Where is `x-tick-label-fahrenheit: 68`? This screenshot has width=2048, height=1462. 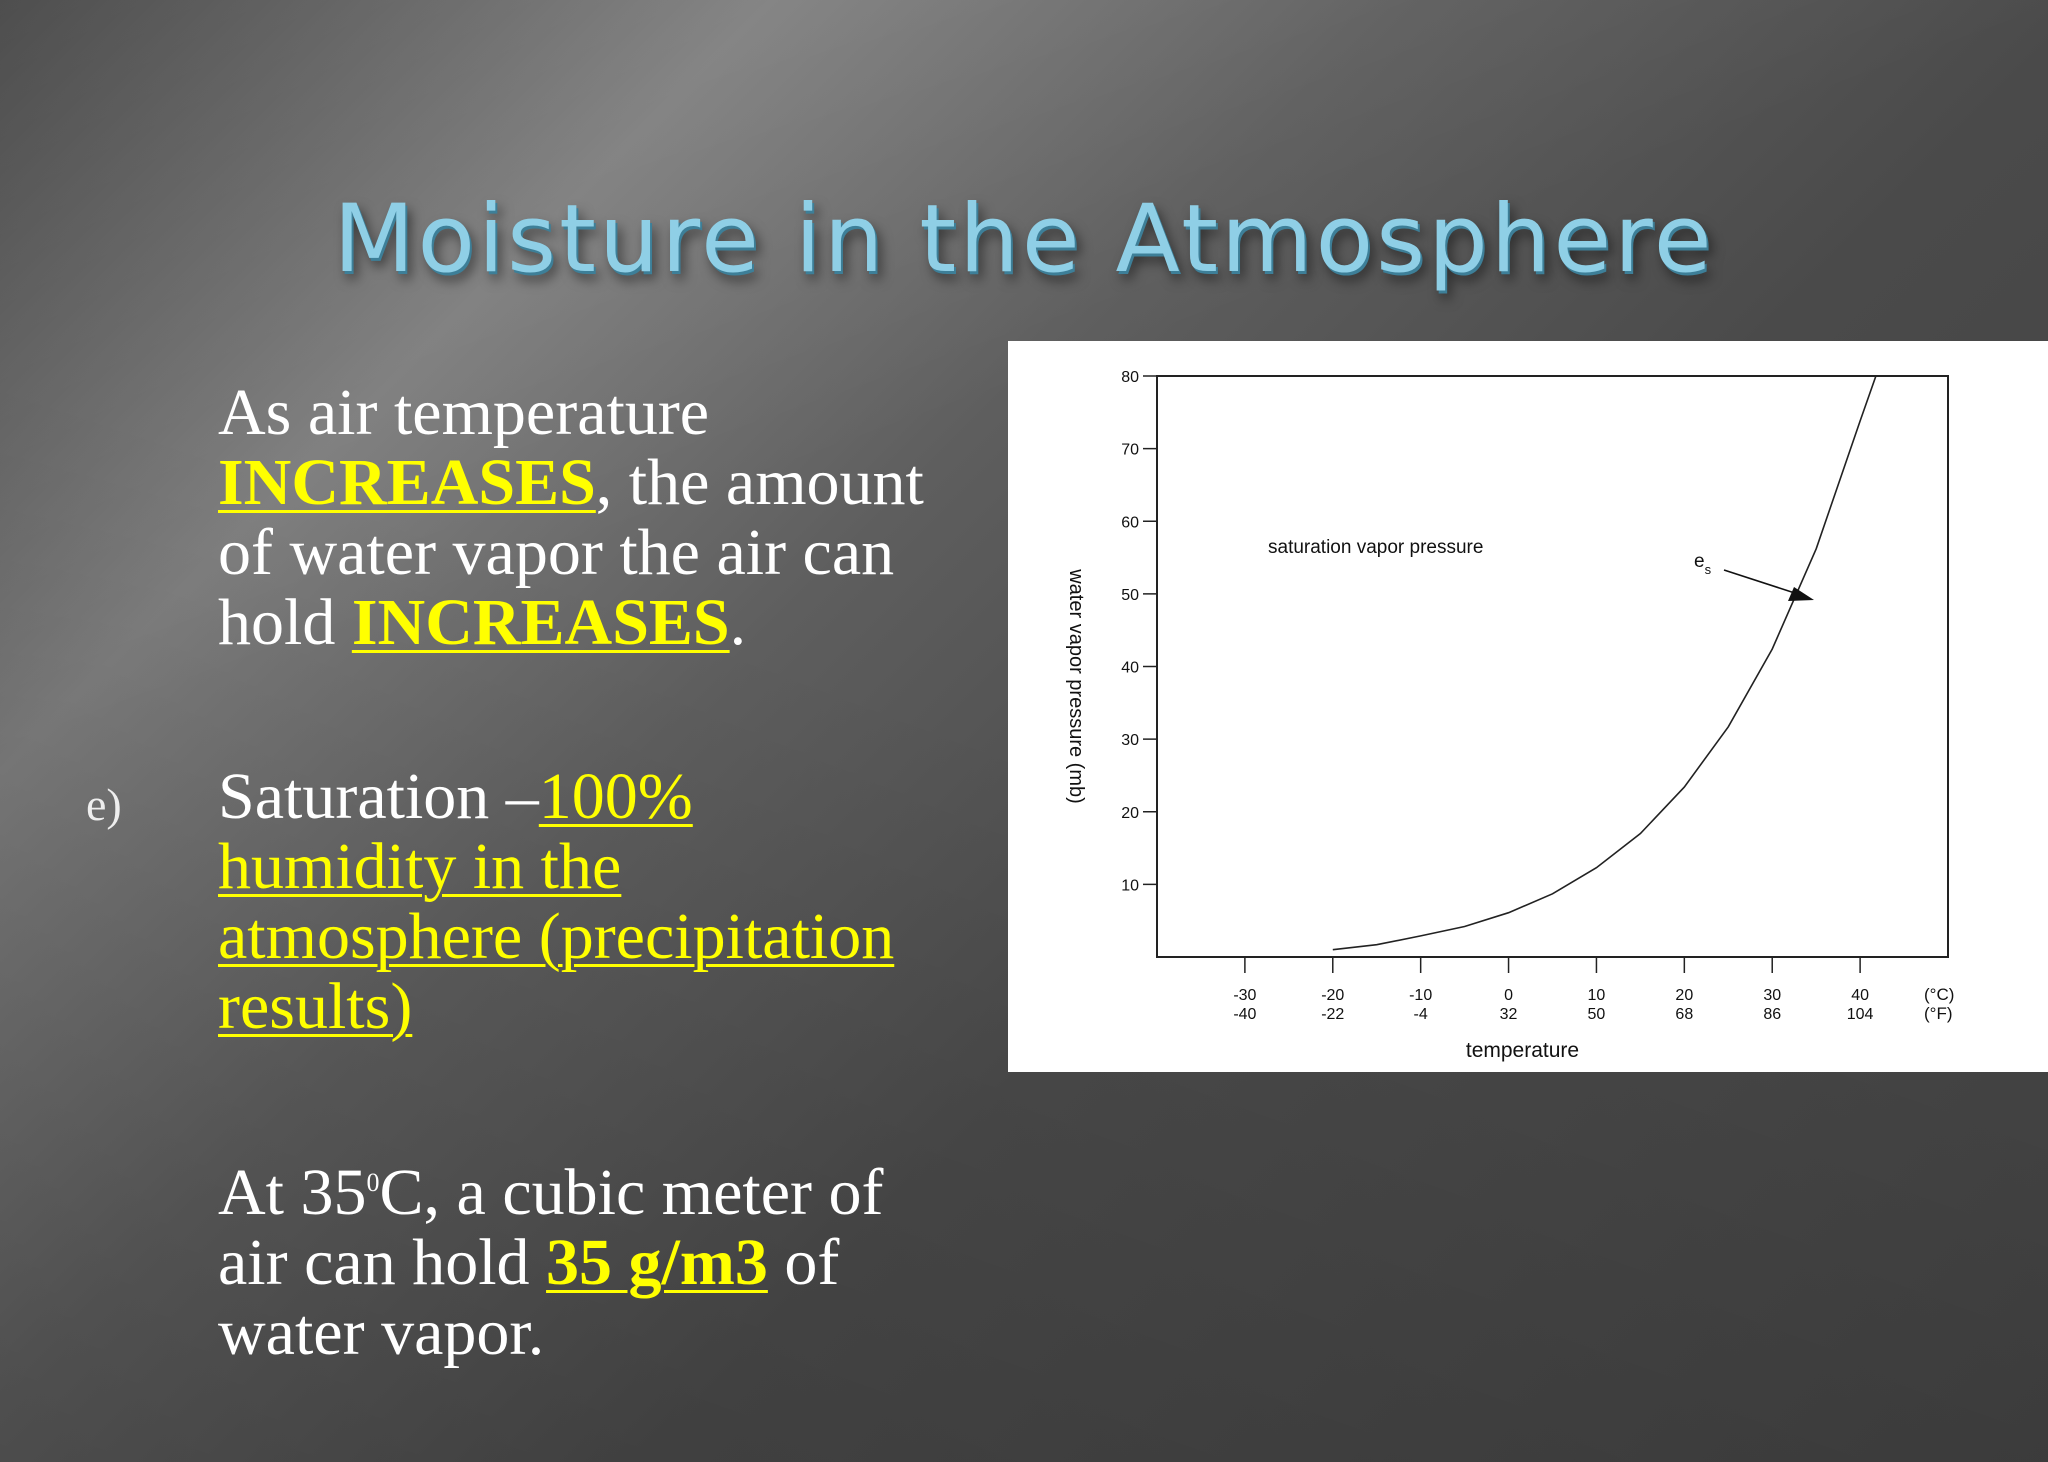
x-tick-label-fahrenheit: 68 is located at coordinates (1684, 1014).